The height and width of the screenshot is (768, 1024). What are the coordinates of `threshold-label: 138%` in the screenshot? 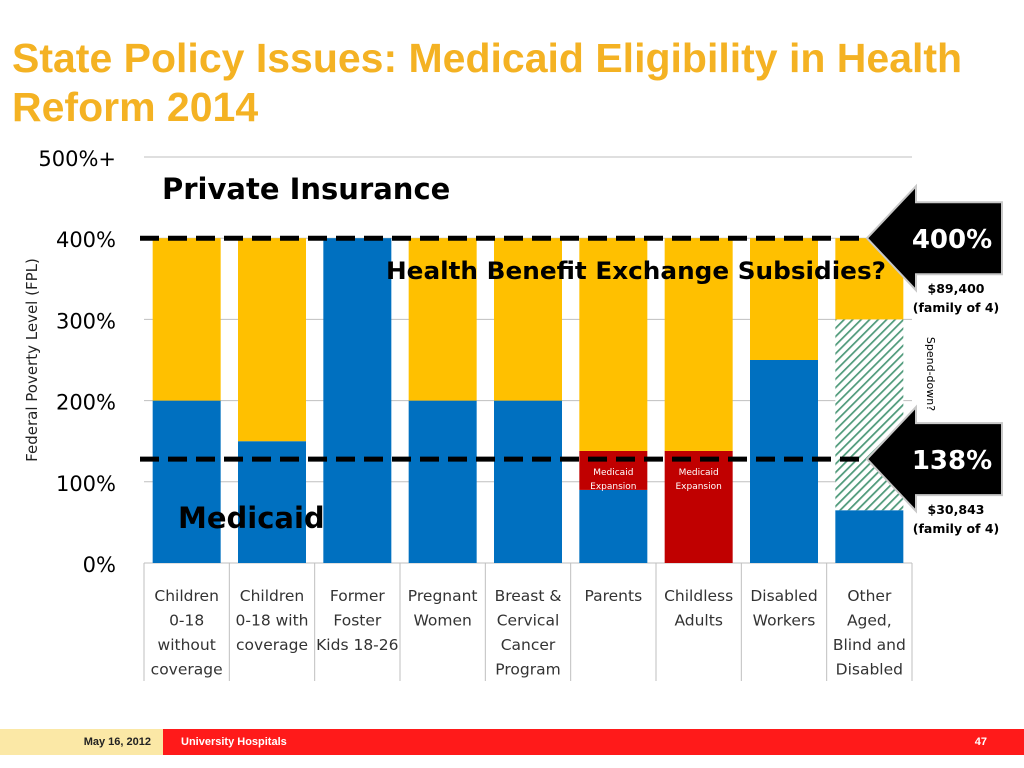 It's located at (952, 461).